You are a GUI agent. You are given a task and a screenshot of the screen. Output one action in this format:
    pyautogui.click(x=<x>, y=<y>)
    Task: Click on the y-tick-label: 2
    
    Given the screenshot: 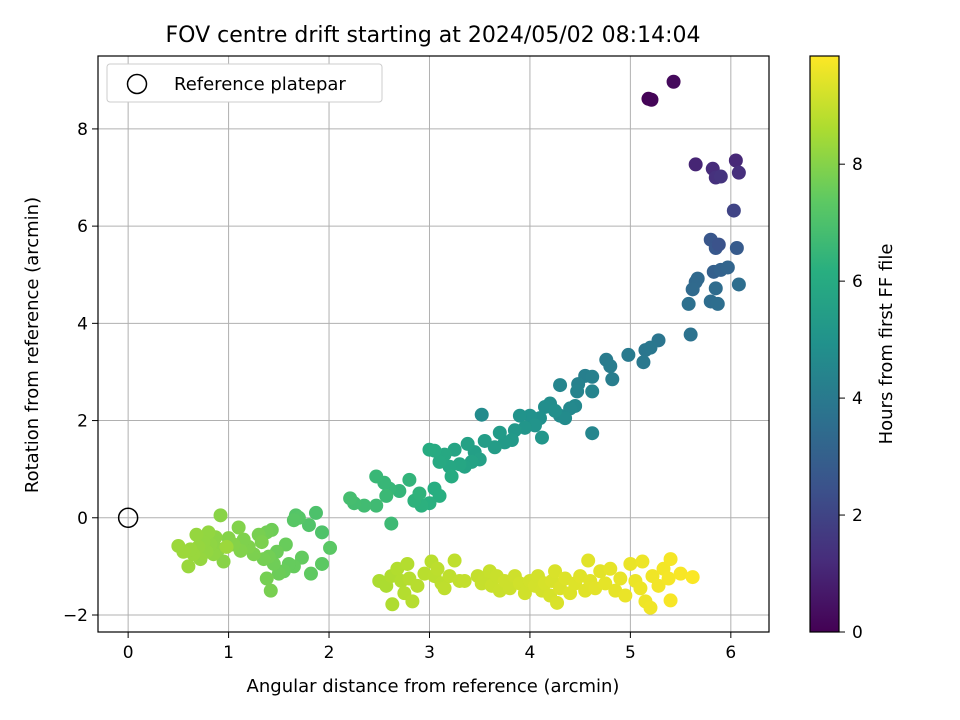 What is the action you would take?
    pyautogui.click(x=82, y=422)
    